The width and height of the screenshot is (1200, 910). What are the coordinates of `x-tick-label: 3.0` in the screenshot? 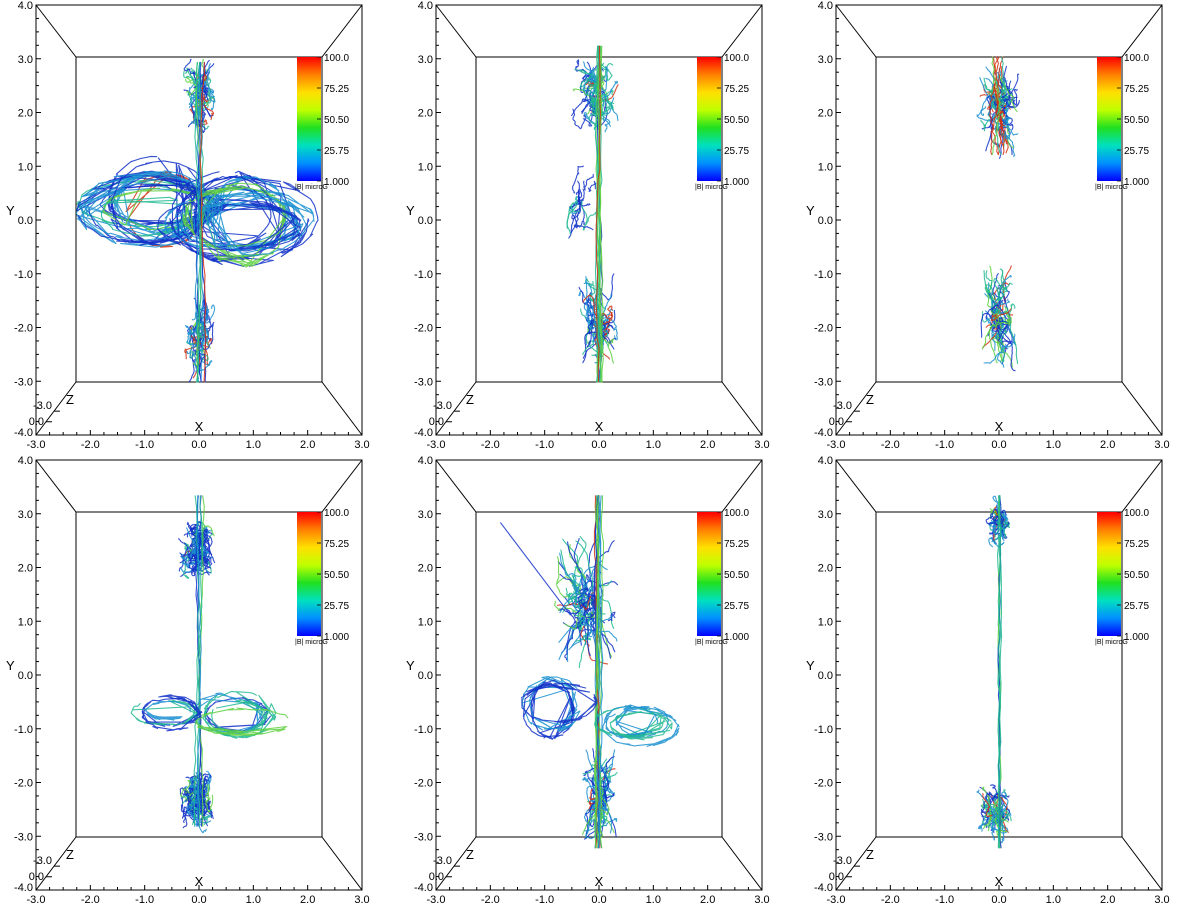 It's located at (361, 445).